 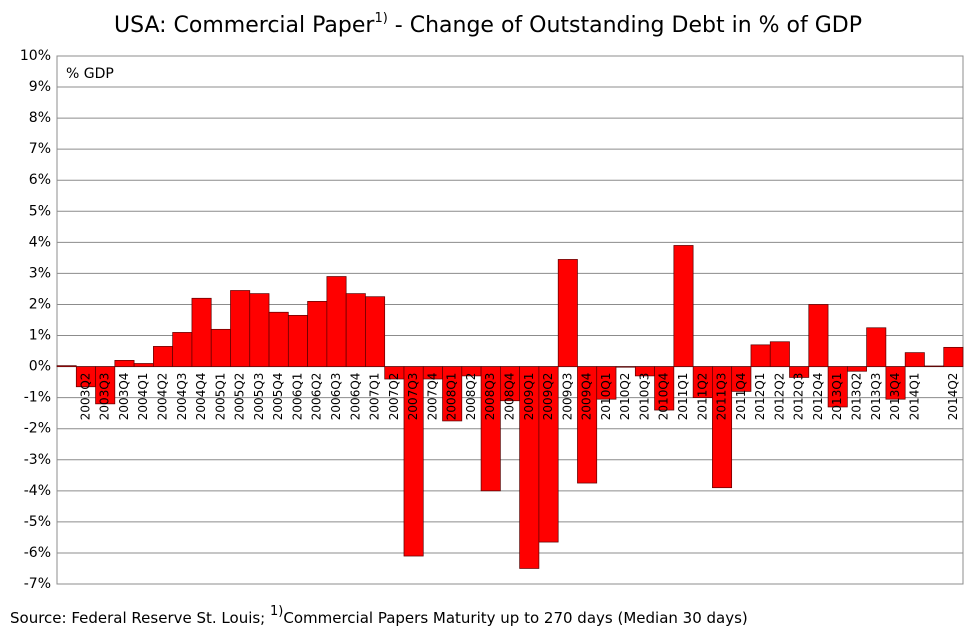 I want to click on x-tick-label: 2008Q3, so click(x=490, y=397).